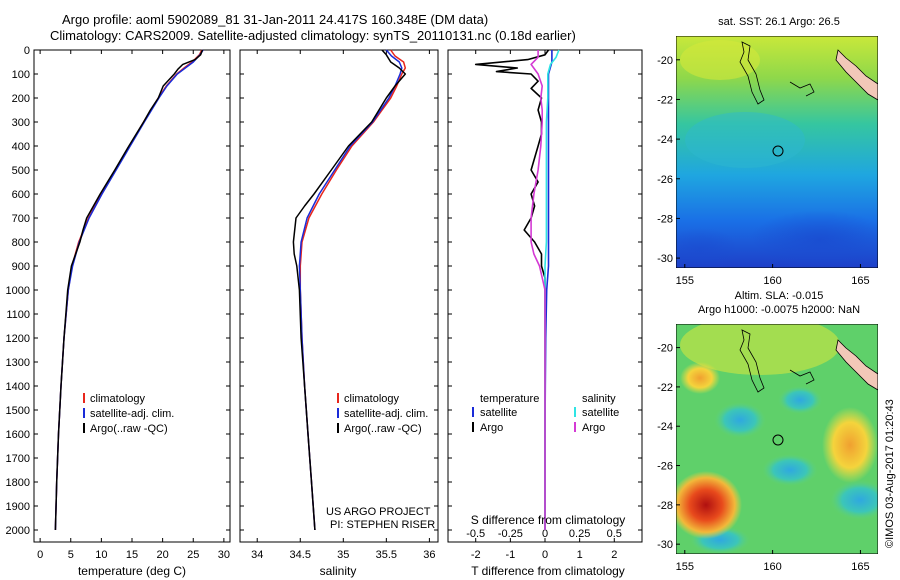  I want to click on series-line-t-argo, so click(512, 289).